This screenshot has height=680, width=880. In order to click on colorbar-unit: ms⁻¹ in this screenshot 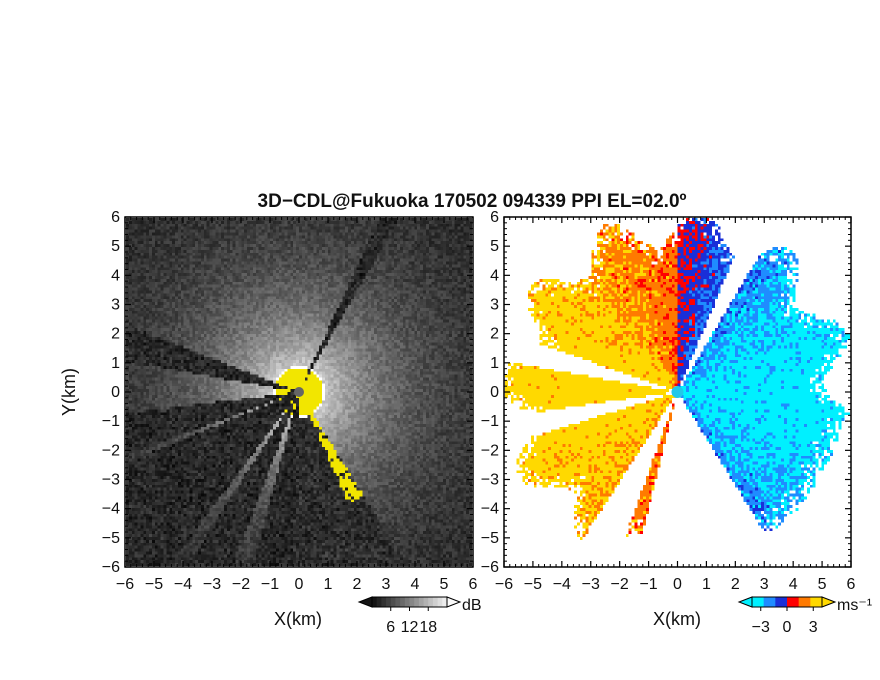, I will do `click(854, 605)`.